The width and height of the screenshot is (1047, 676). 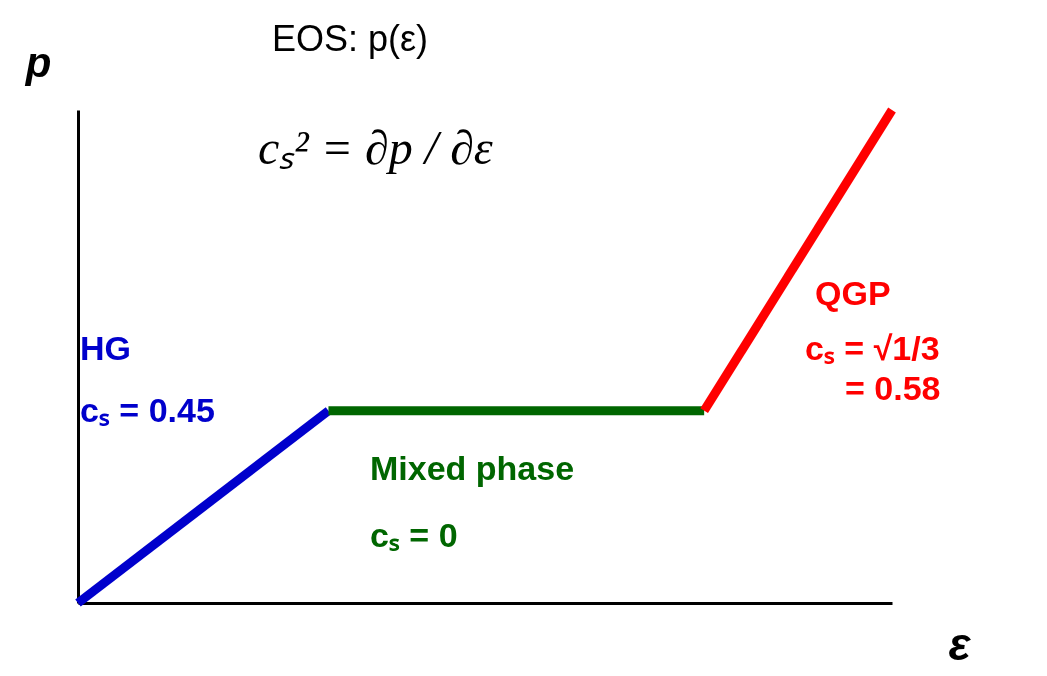 I want to click on text: HG, so click(x=105, y=348).